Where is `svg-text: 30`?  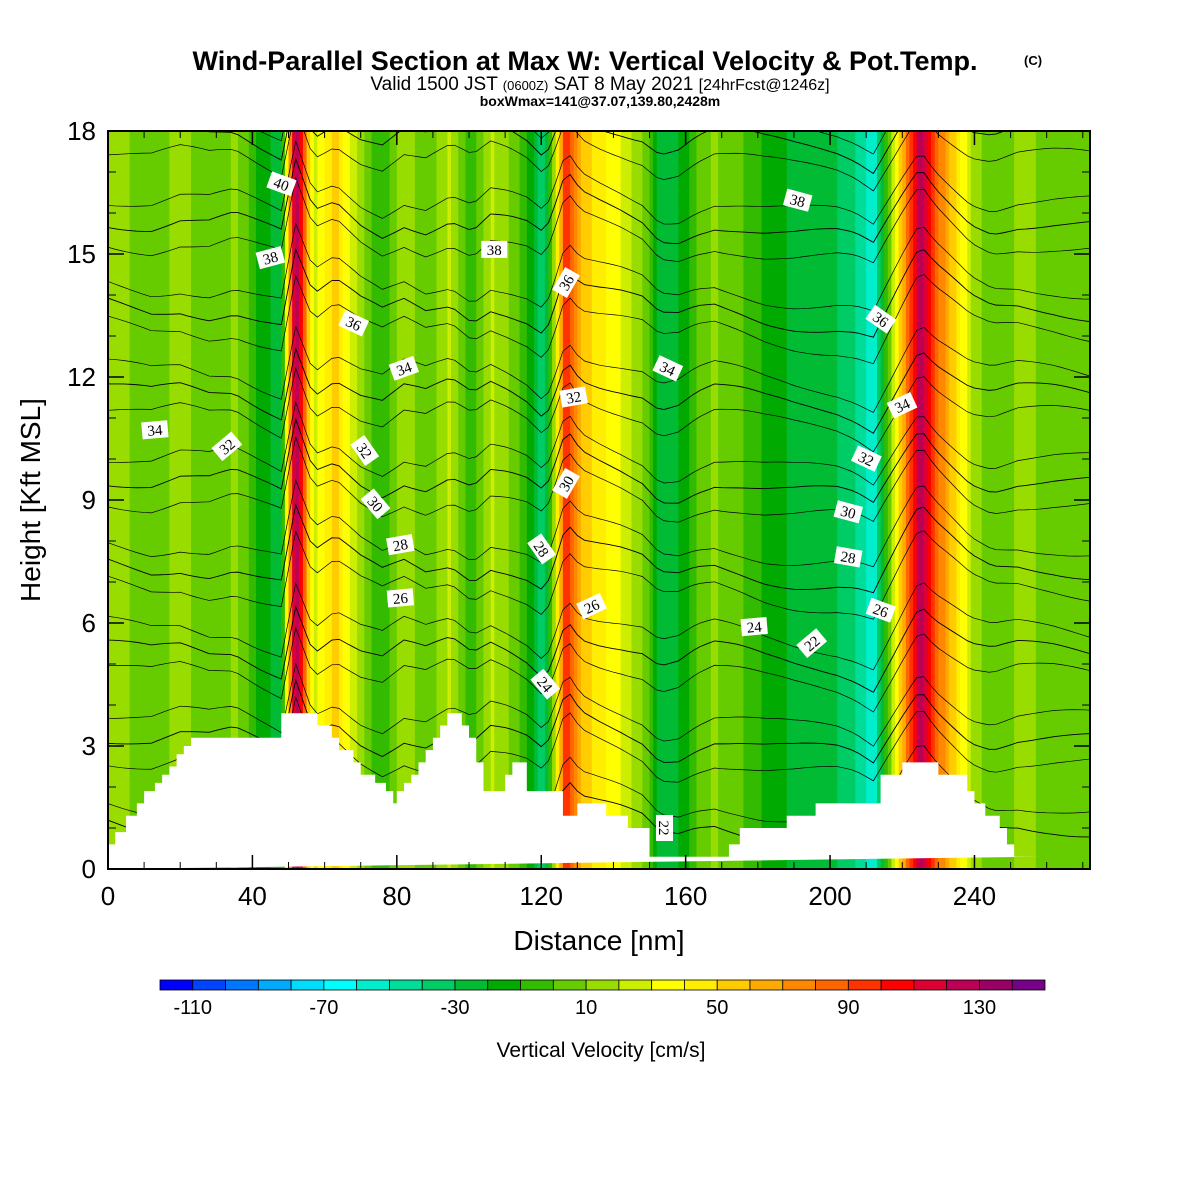
svg-text: 30 is located at coordinates (567, 484).